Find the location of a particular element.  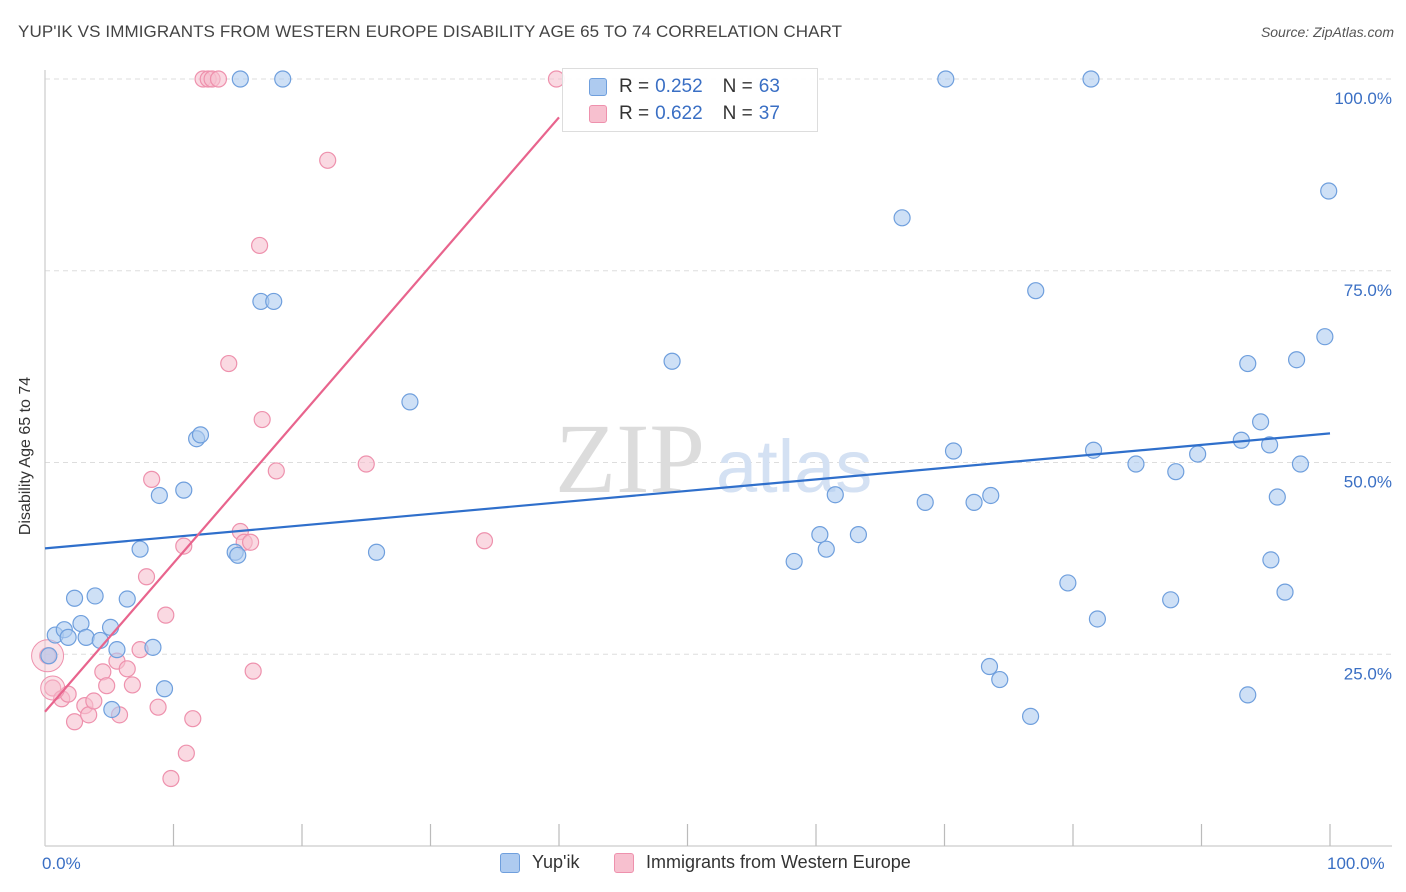

legend-row-immigrants: R = 0.622 N = 37 is located at coordinates (671, 114).